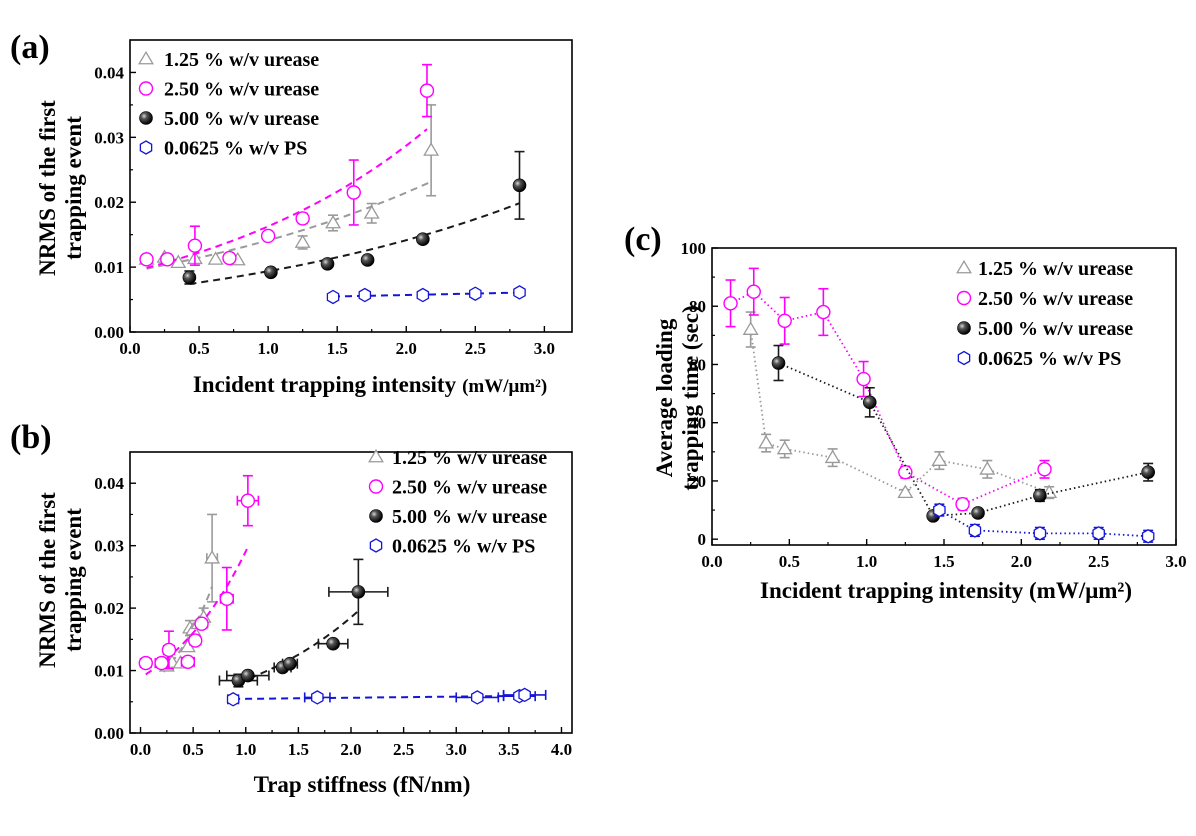  What do you see at coordinates (508, 749) in the screenshot?
I see `x-tick-label: 3.5` at bounding box center [508, 749].